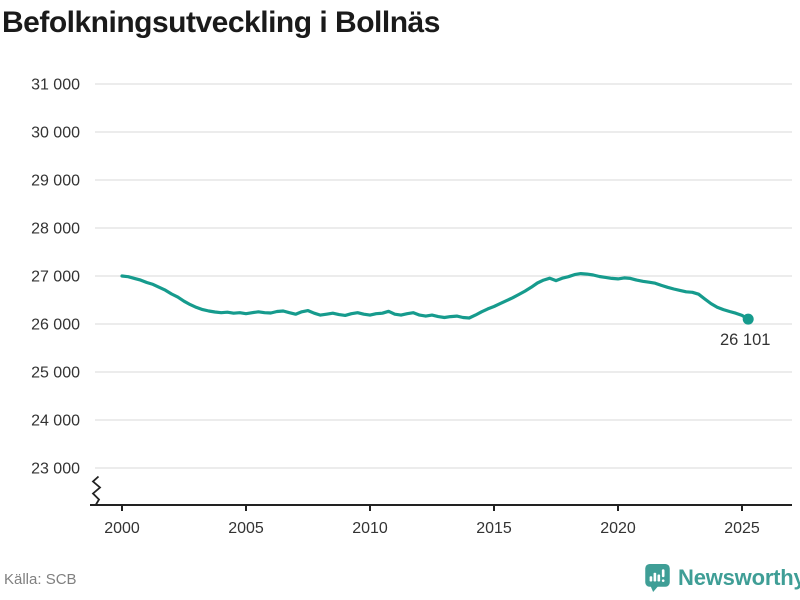 The width and height of the screenshot is (800, 600). What do you see at coordinates (55, 277) in the screenshot?
I see `y-tick-label: 27 000` at bounding box center [55, 277].